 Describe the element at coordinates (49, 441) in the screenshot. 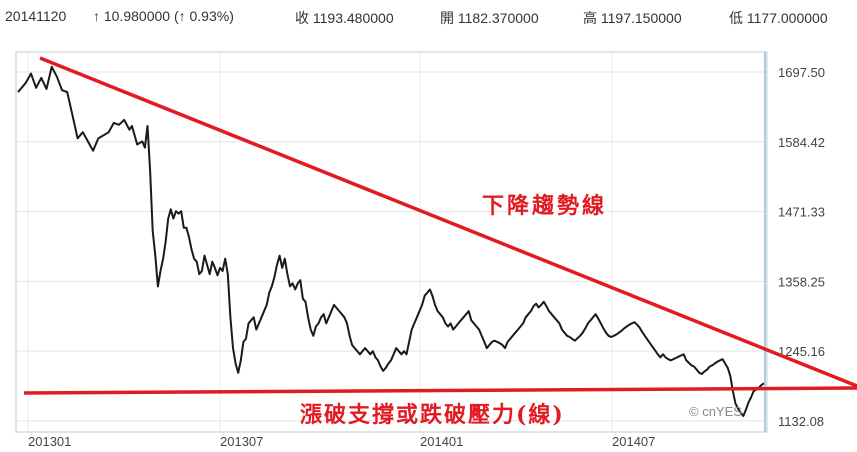

I see `x-tick-label: 201301` at that location.